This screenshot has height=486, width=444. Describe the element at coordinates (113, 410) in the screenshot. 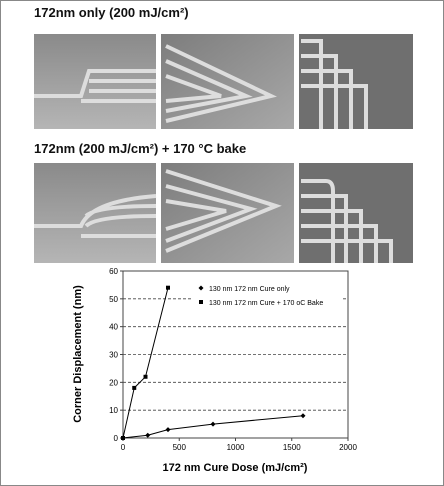

I see `y-tick-label: 10` at that location.